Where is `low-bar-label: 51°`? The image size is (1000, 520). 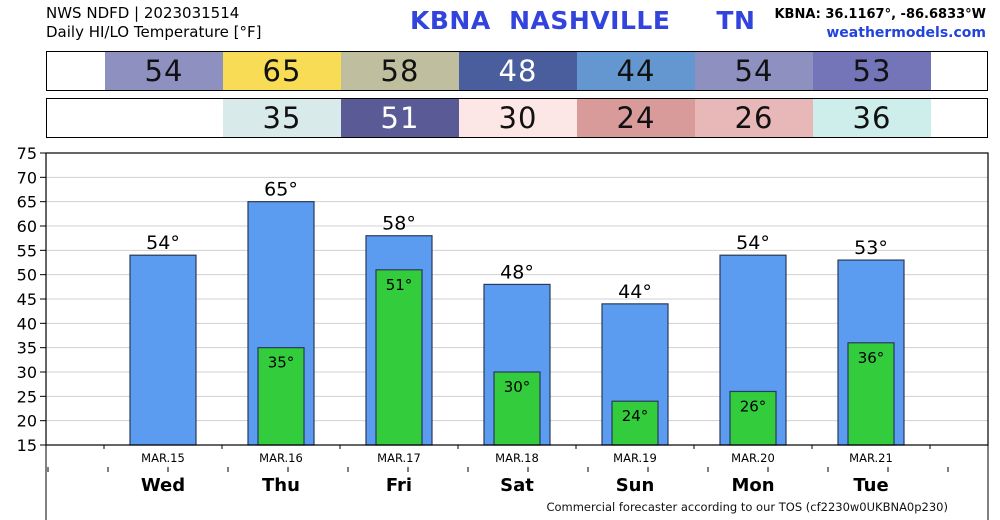 low-bar-label: 51° is located at coordinates (399, 285).